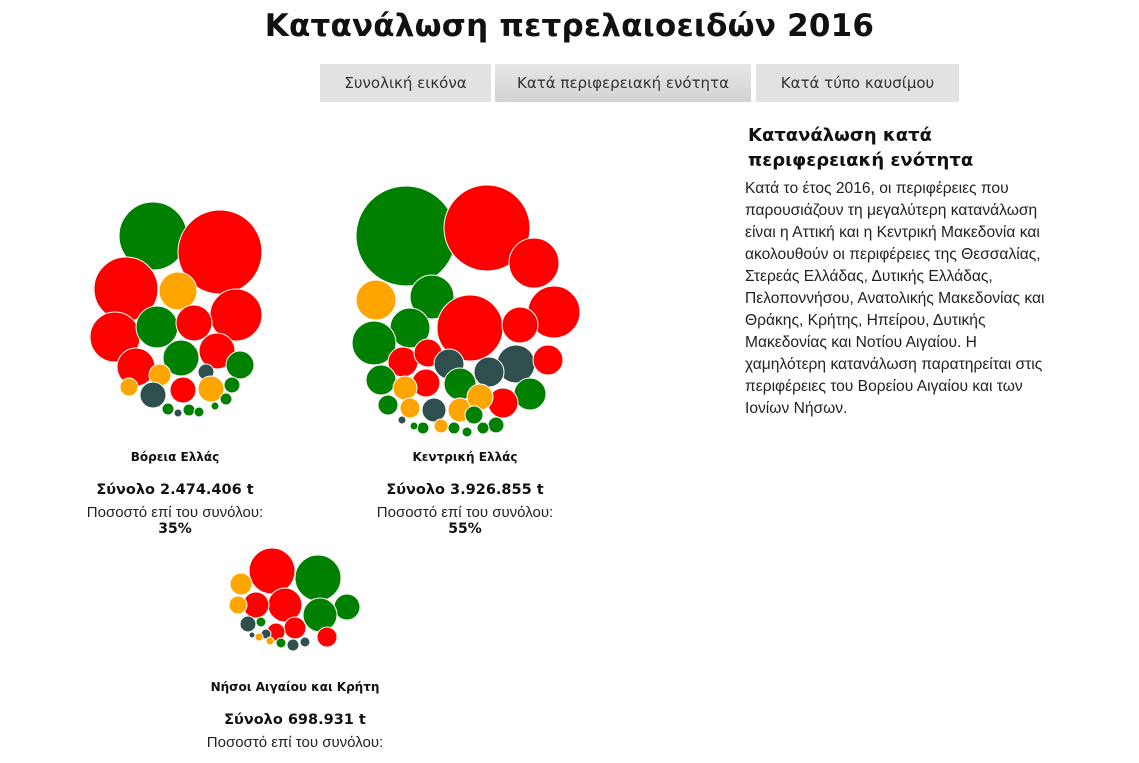  Describe the element at coordinates (465, 457) in the screenshot. I see `group-name: Κεντρική Ελλάς` at that location.